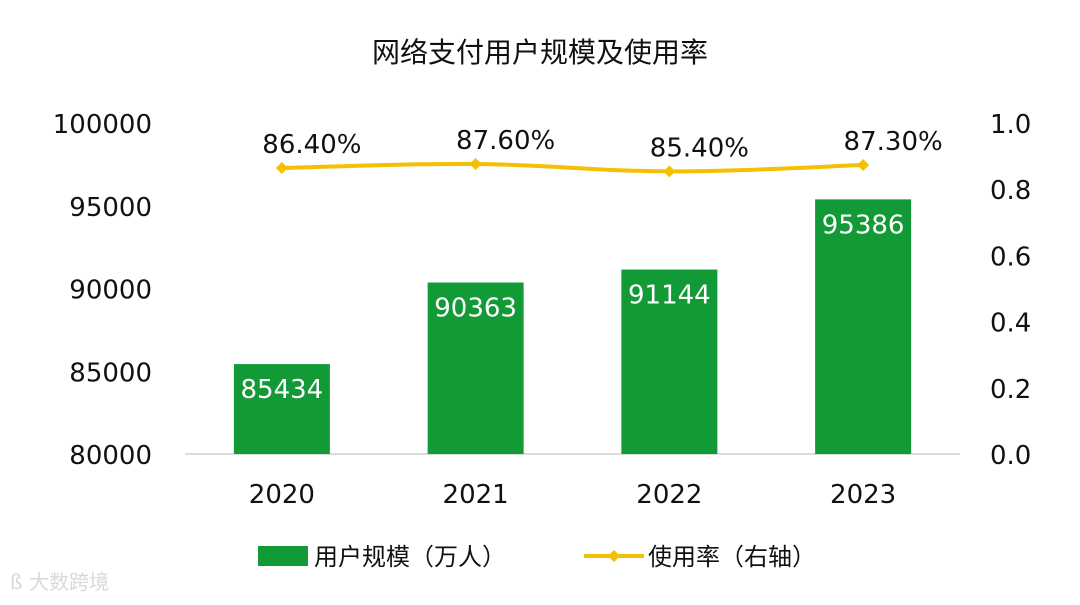 This screenshot has width=1080, height=605. Describe the element at coordinates (110, 208) in the screenshot. I see `left-tick-label: 95000` at that location.